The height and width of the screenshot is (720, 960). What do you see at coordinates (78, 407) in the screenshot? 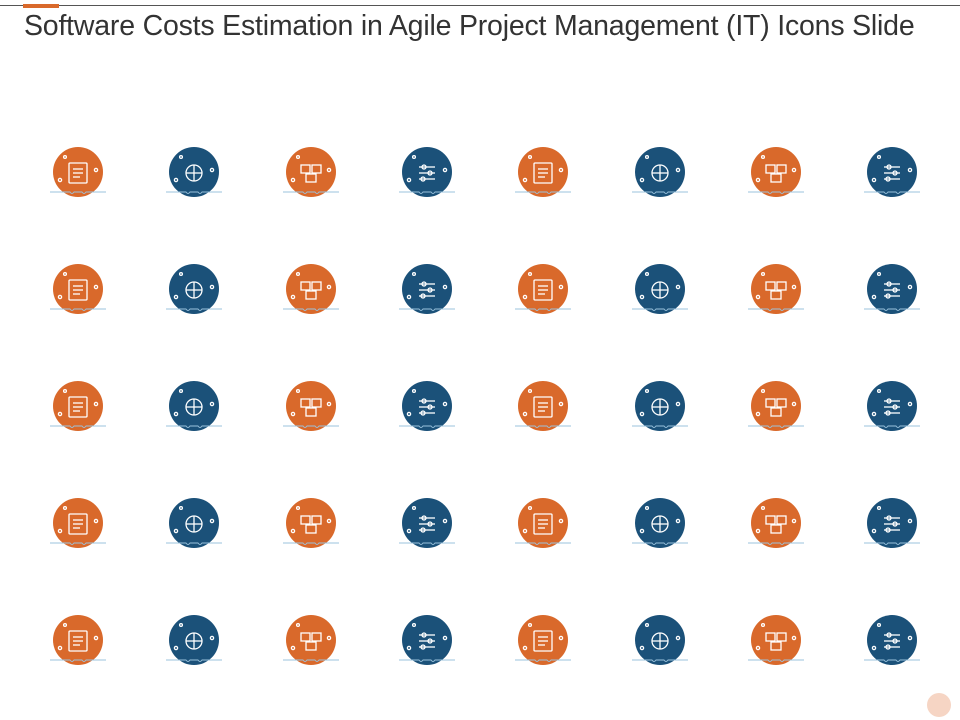
I see `invoice-icon` at bounding box center [78, 407].